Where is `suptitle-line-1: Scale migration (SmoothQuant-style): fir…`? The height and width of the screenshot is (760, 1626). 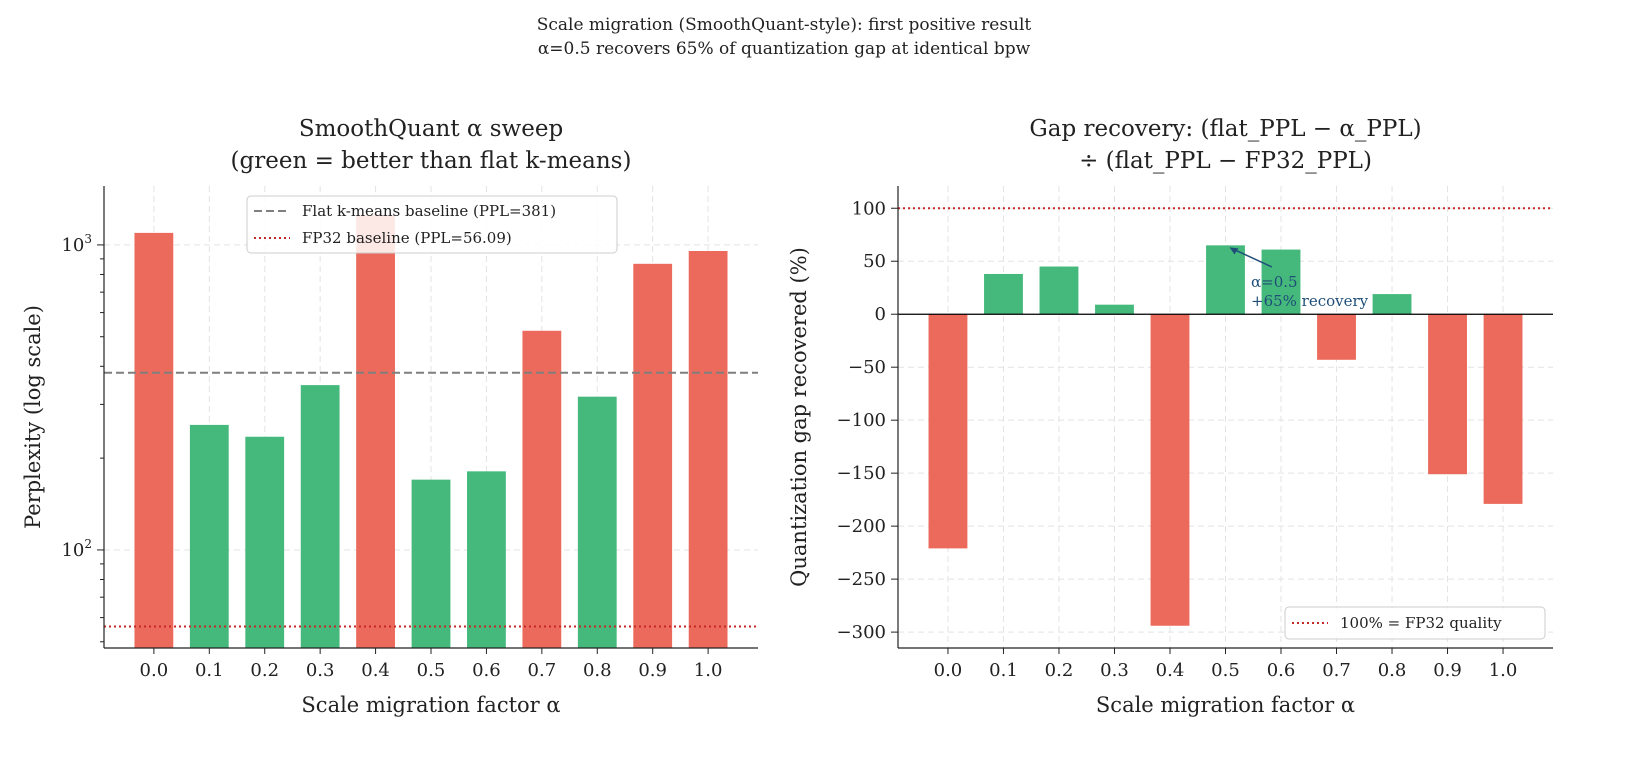
suptitle-line-1: Scale migration (SmoothQuant-style): fir… is located at coordinates (784, 25).